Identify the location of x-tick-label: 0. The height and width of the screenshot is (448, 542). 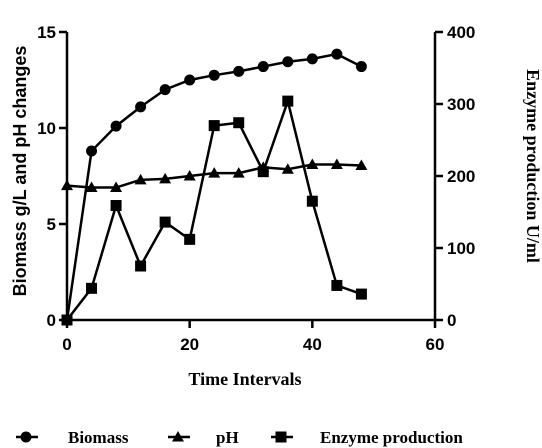
(66, 344).